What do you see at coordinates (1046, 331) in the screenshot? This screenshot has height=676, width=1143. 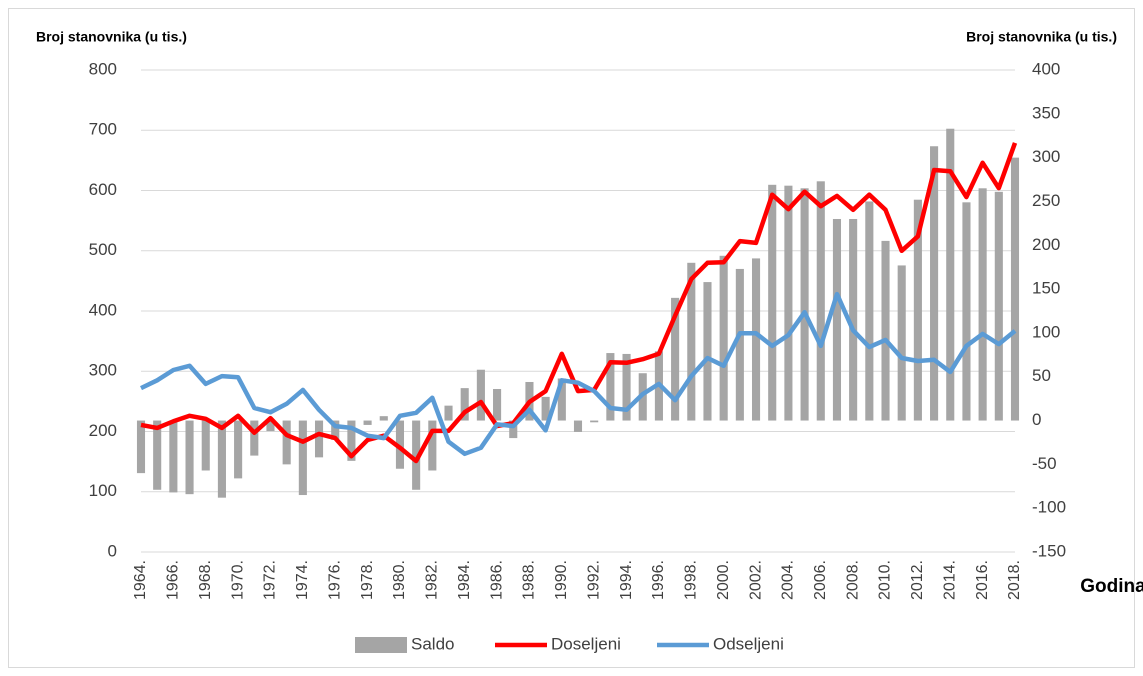 I see `y2-tick-label: 100` at bounding box center [1046, 331].